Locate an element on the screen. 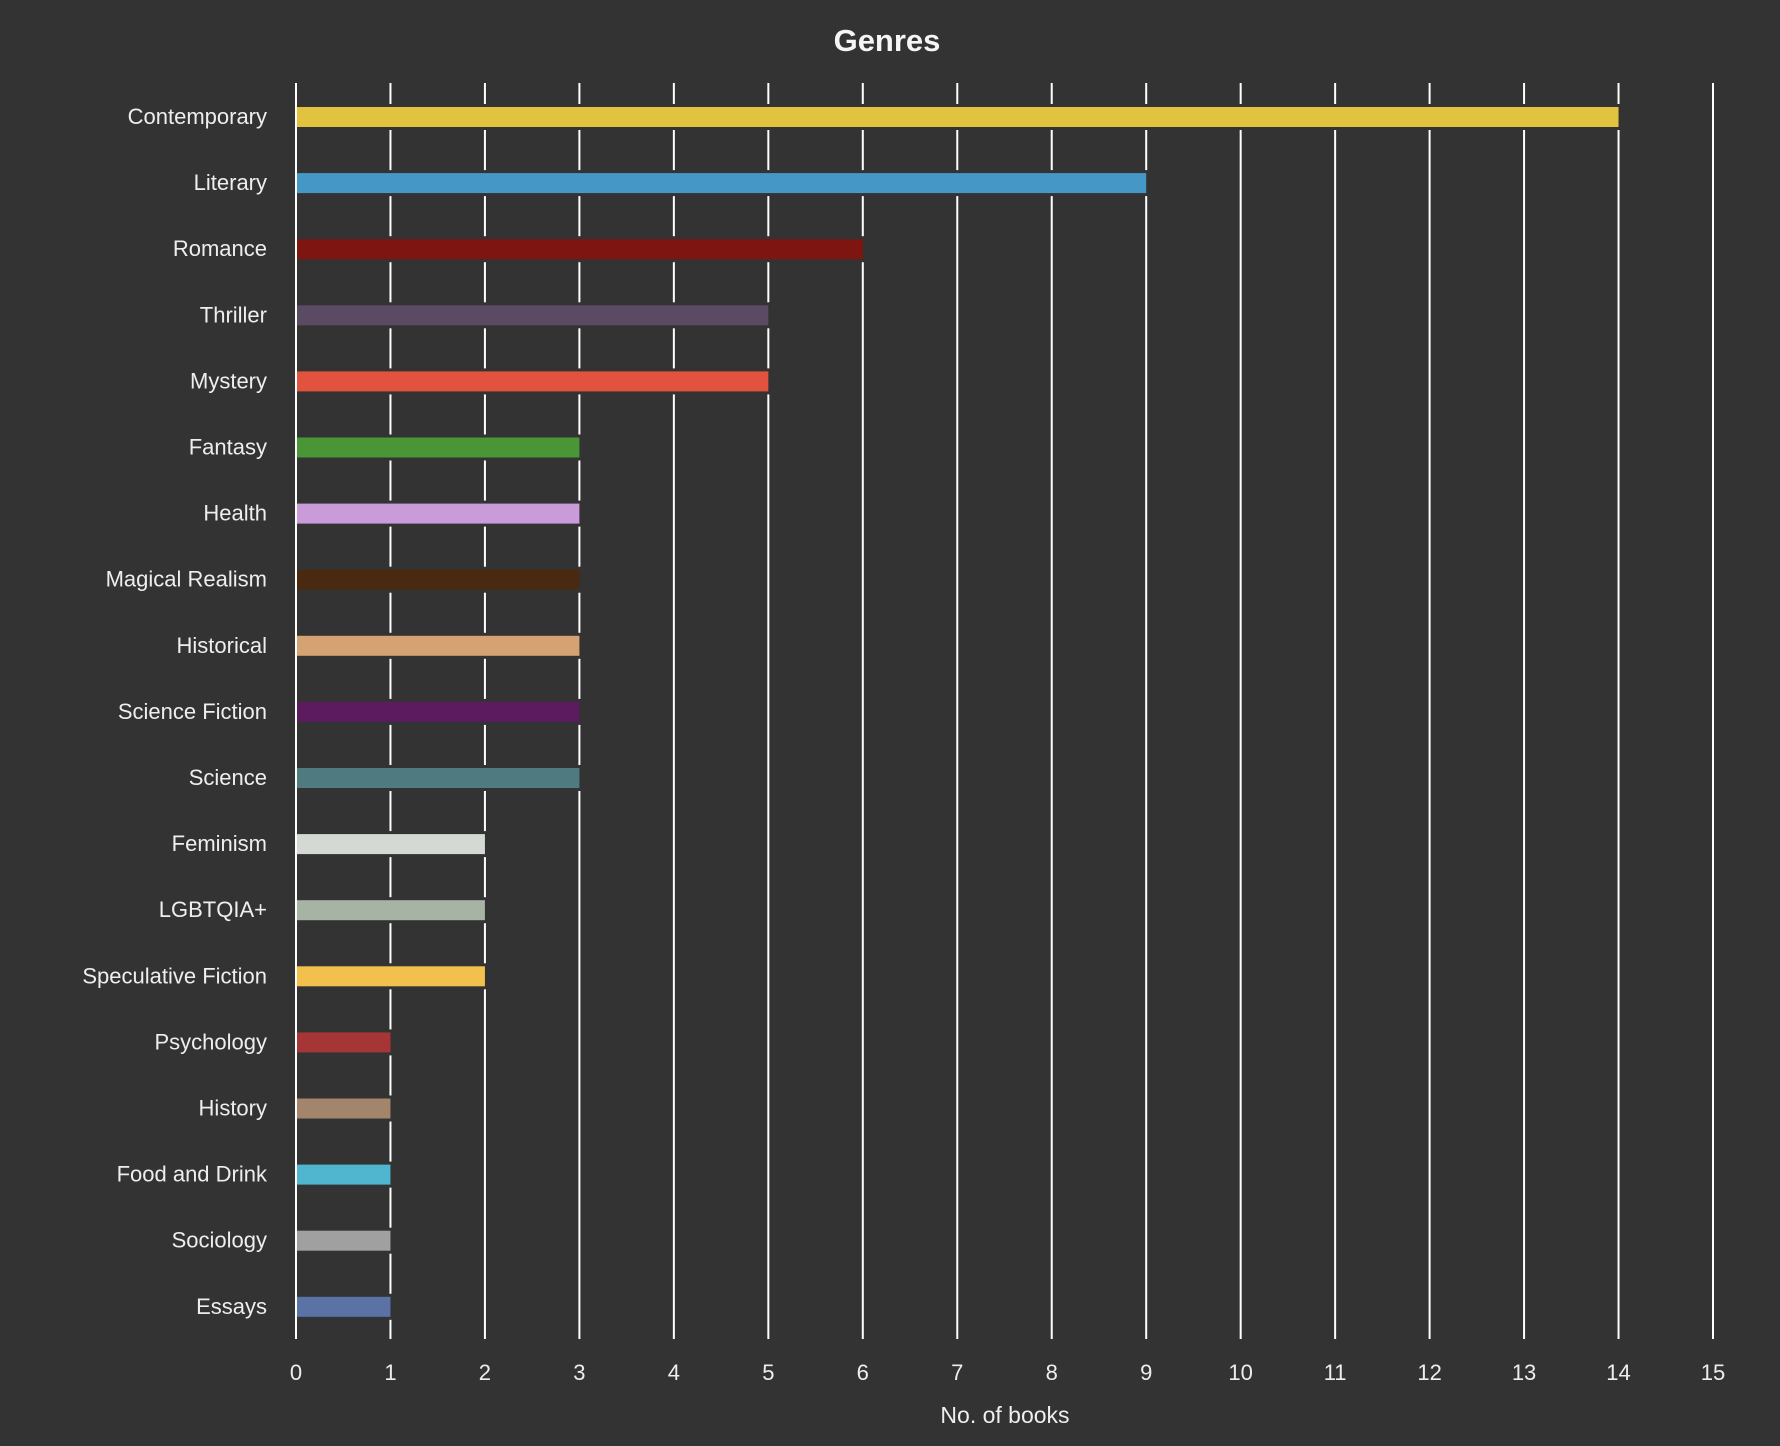  x-tick-label: 15 is located at coordinates (1713, 1372).